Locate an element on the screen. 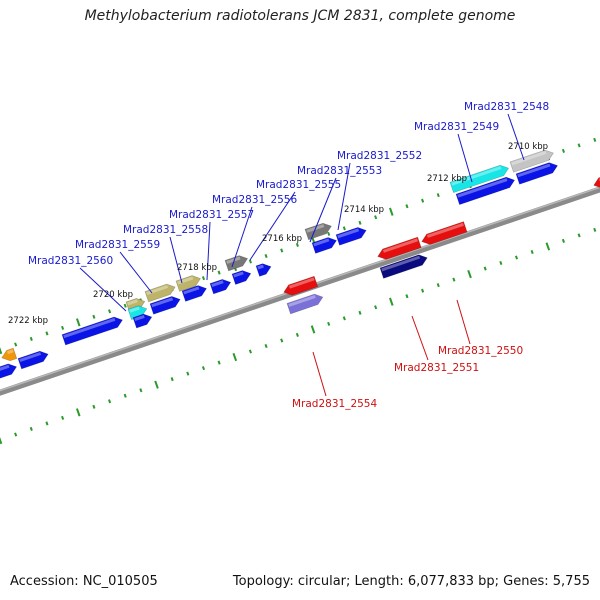 The height and width of the screenshot is (600, 600). gene-label: Mrad2831_2553 is located at coordinates (339, 171).